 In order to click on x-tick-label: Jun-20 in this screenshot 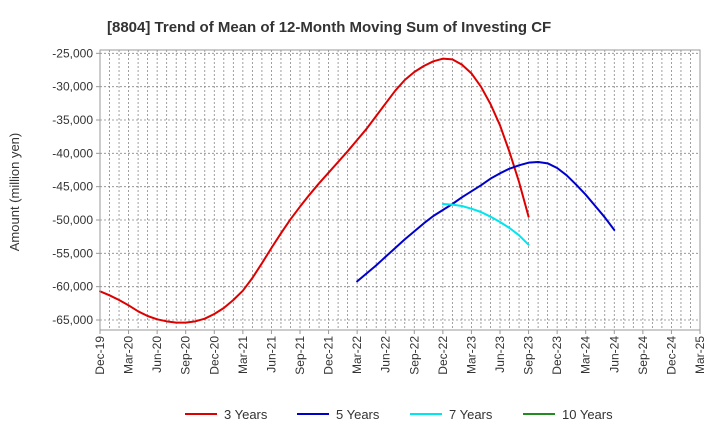, I will do `click(157, 354)`.